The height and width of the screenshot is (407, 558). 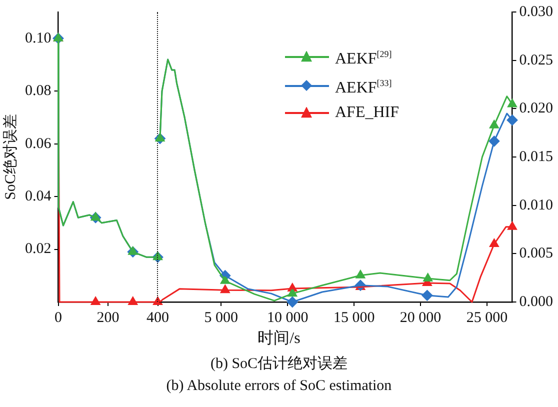 What do you see at coordinates (38, 196) in the screenshot?
I see `y-tick-label: 0.04` at bounding box center [38, 196].